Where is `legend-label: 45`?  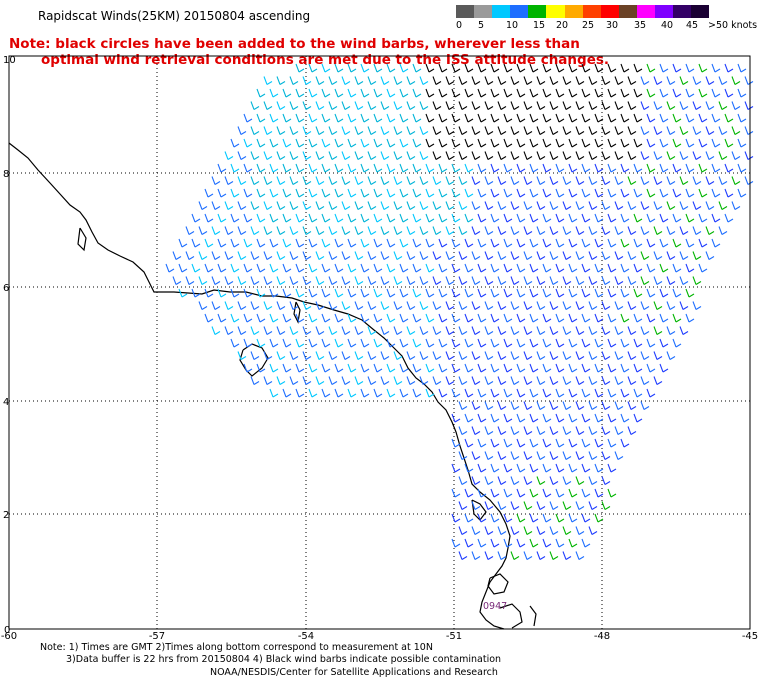
legend-label: 45 is located at coordinates (692, 25).